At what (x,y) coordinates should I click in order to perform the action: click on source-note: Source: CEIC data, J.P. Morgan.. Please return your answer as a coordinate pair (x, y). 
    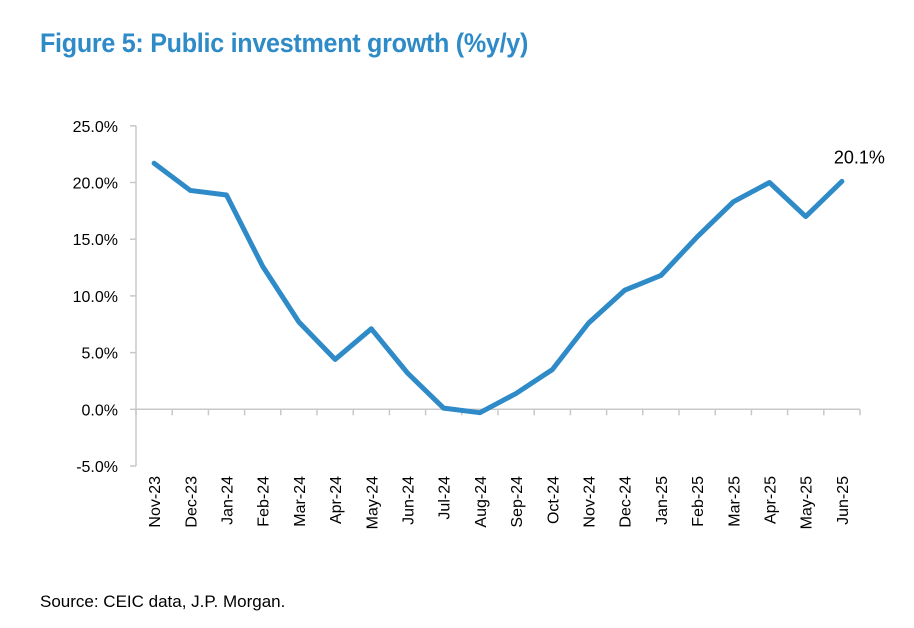
    Looking at the image, I should click on (163, 601).